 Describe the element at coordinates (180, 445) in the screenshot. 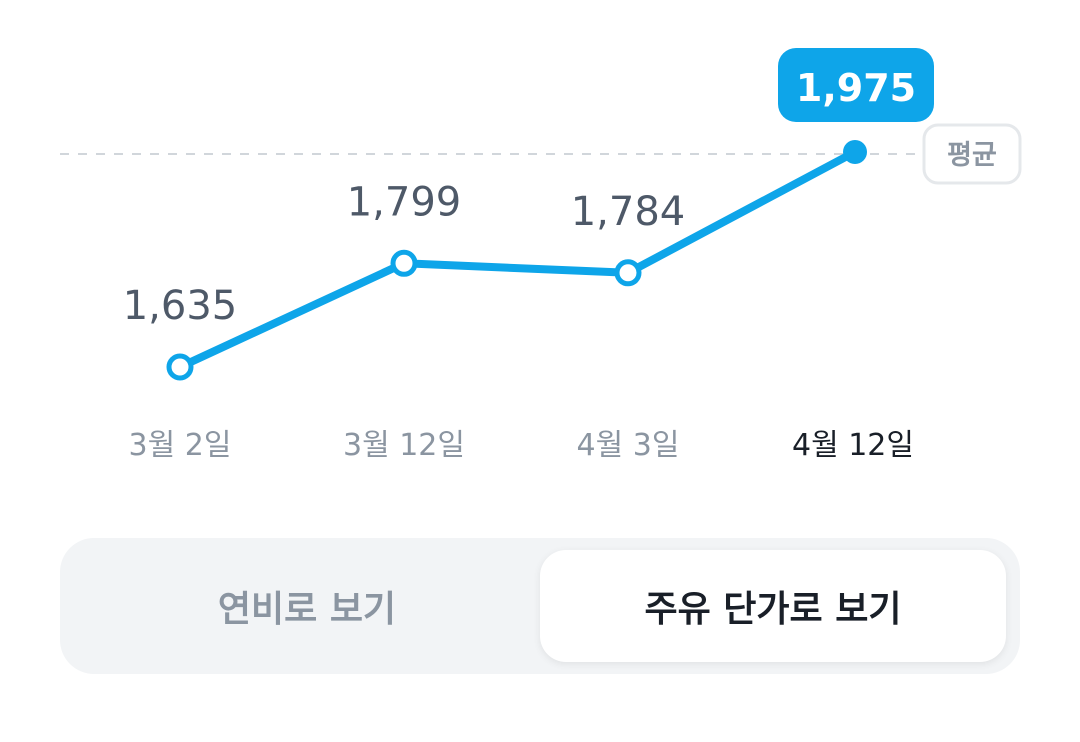

I see `x-tick-label: 3월 2일` at that location.